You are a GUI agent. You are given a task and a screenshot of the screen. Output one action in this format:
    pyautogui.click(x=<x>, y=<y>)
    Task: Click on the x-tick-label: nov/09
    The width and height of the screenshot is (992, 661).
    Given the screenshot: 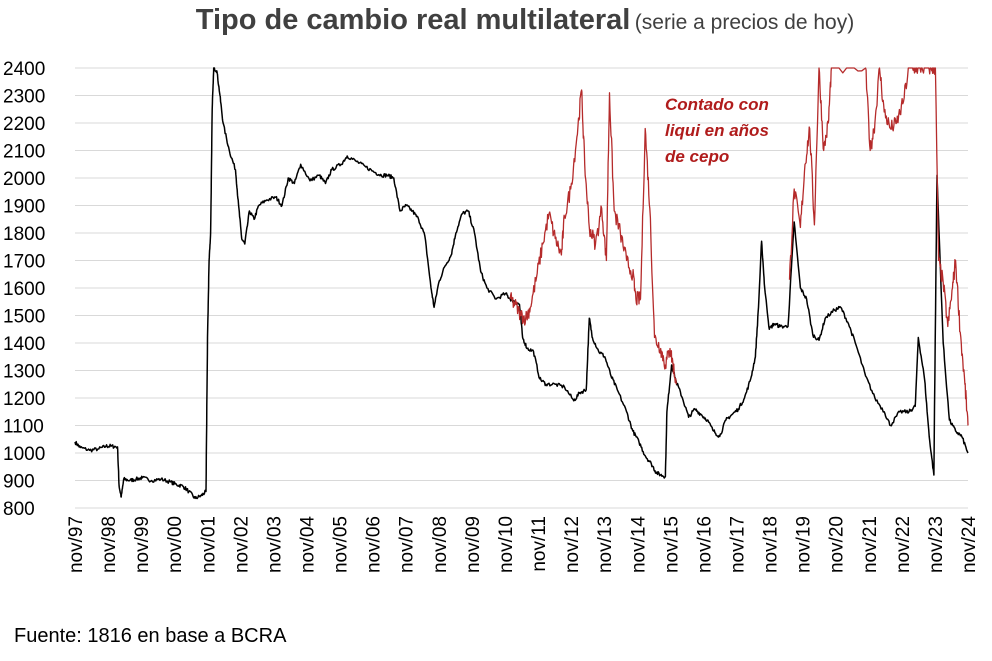 What is the action you would take?
    pyautogui.click(x=473, y=544)
    